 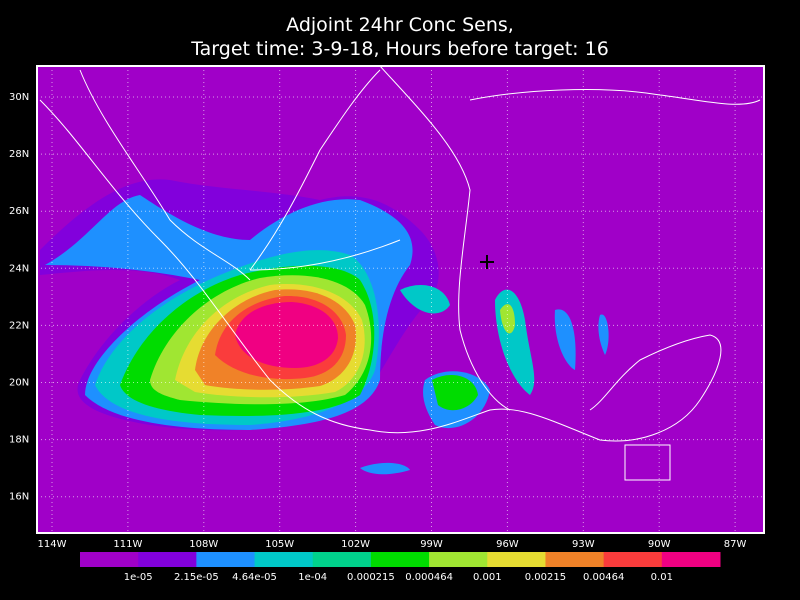 I want to click on colorbar-label: 0.00464, so click(x=603, y=577).